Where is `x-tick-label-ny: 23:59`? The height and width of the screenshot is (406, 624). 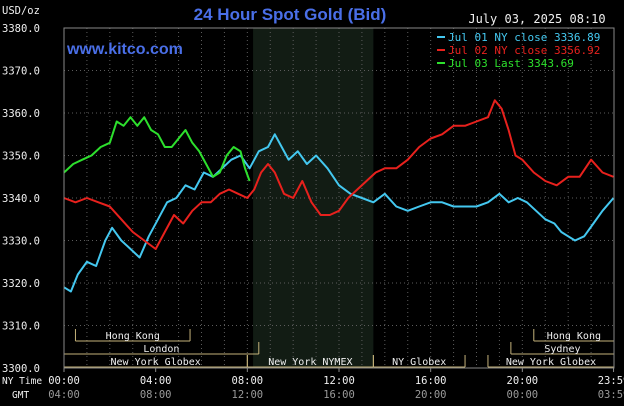 x-tick-label-ny: 23:59 is located at coordinates (611, 381).